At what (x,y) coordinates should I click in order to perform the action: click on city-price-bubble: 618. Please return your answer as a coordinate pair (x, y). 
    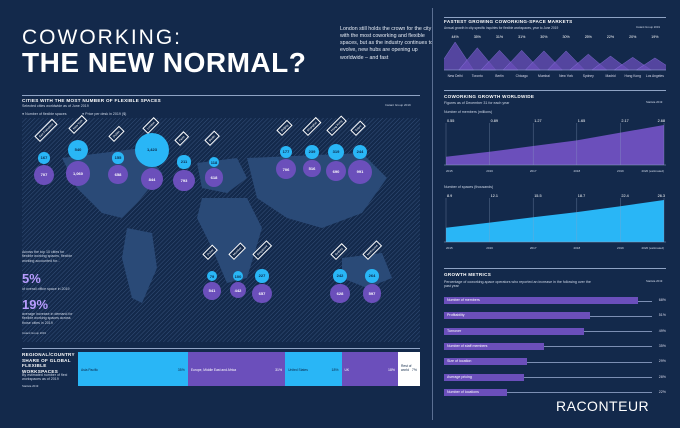
    Looking at the image, I should click on (214, 177).